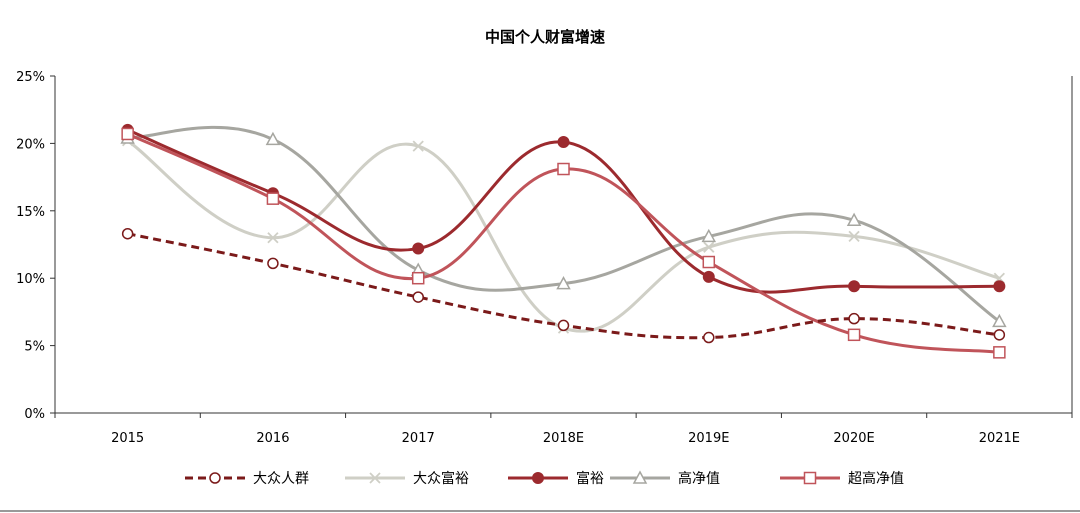  Describe the element at coordinates (563, 429) in the screenshot. I see `x-axis-ticks: 2015 2016 2017 2018E 2019E 2020E 2021E` at that location.